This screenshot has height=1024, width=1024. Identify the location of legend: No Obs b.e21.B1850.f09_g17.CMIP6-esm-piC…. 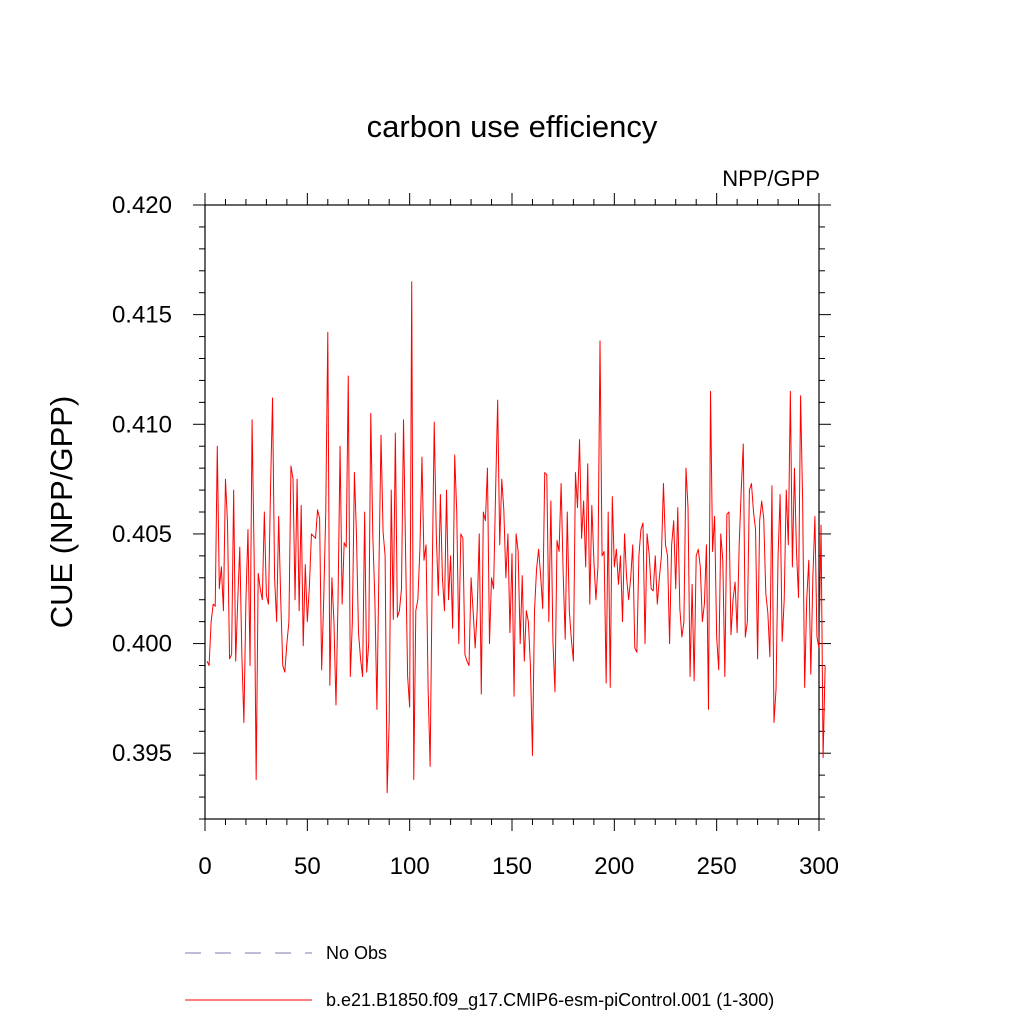
(479, 977).